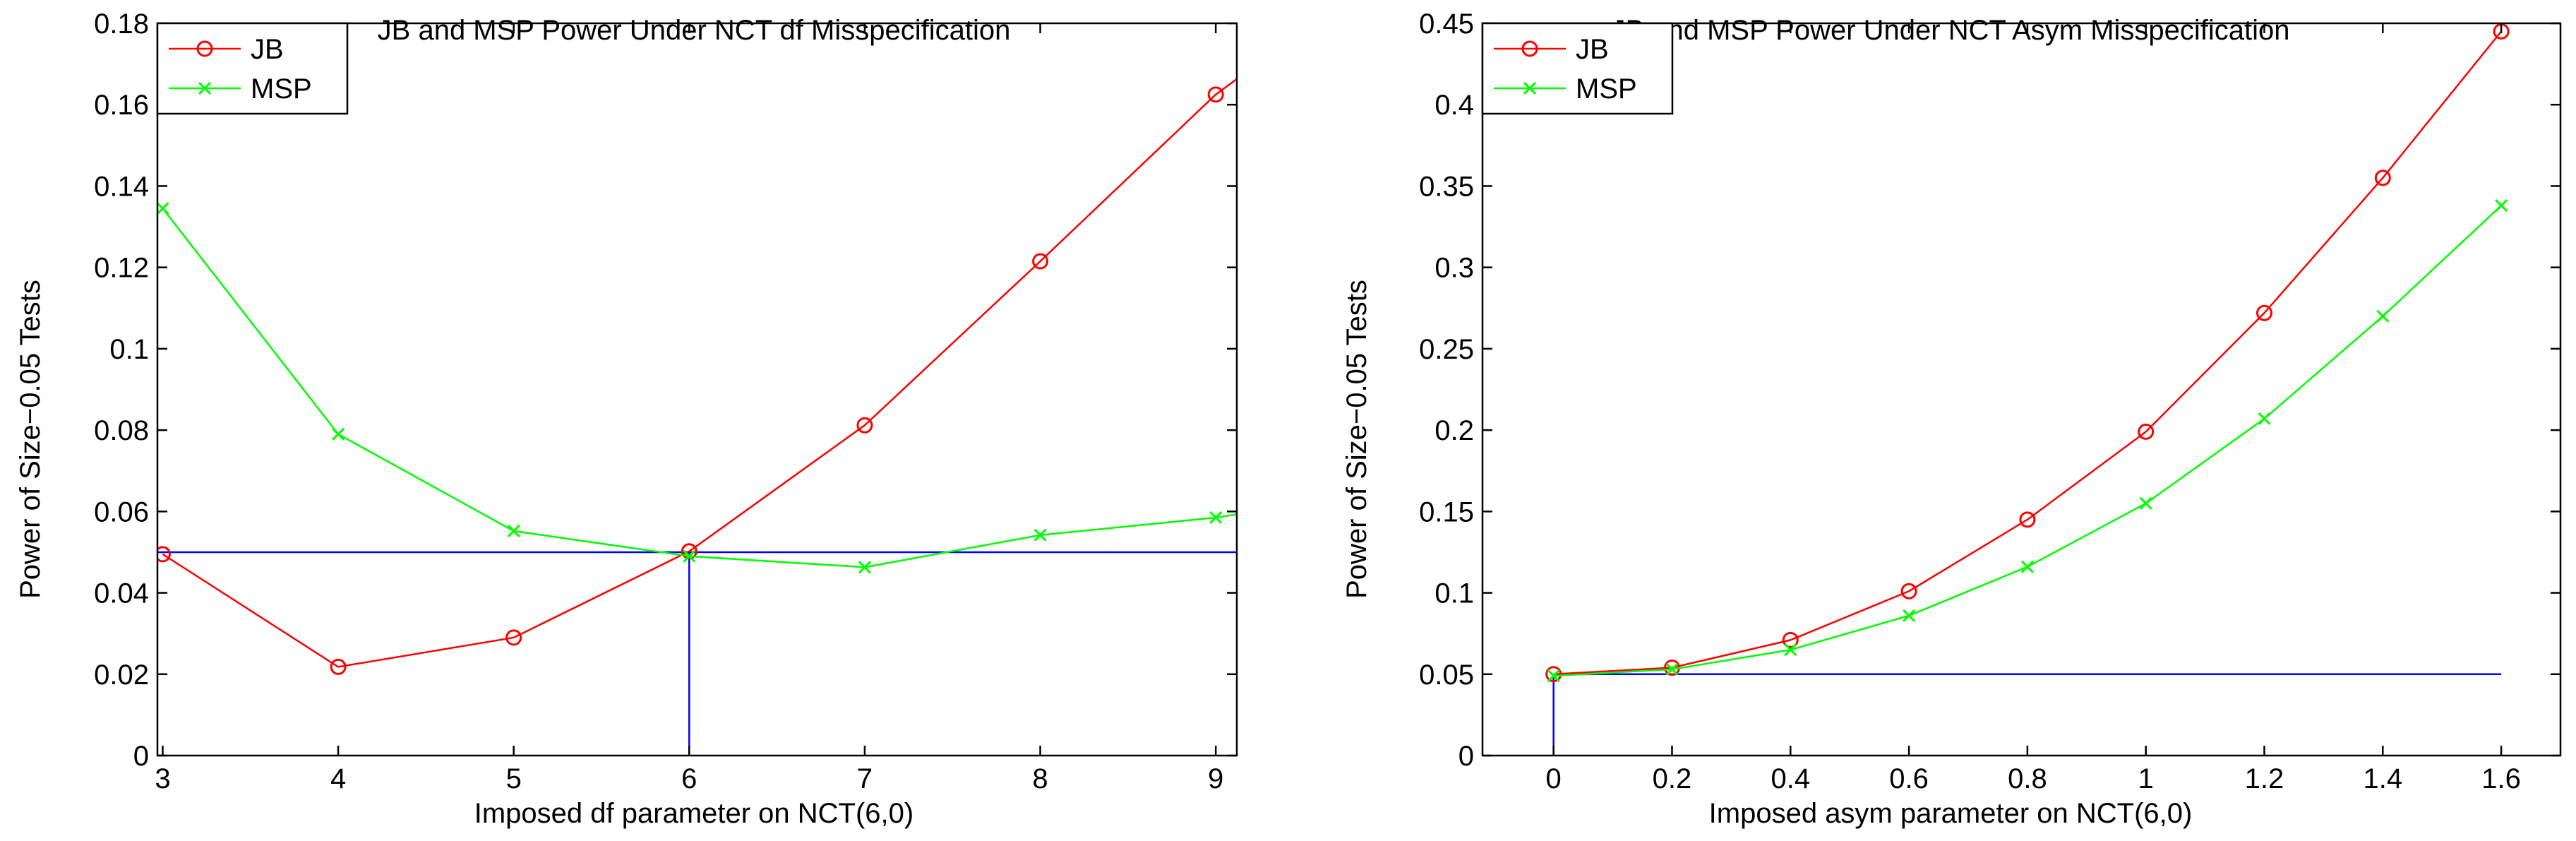 The height and width of the screenshot is (841, 2576). I want to click on left-chart-xtick-label: 9, so click(1215, 779).